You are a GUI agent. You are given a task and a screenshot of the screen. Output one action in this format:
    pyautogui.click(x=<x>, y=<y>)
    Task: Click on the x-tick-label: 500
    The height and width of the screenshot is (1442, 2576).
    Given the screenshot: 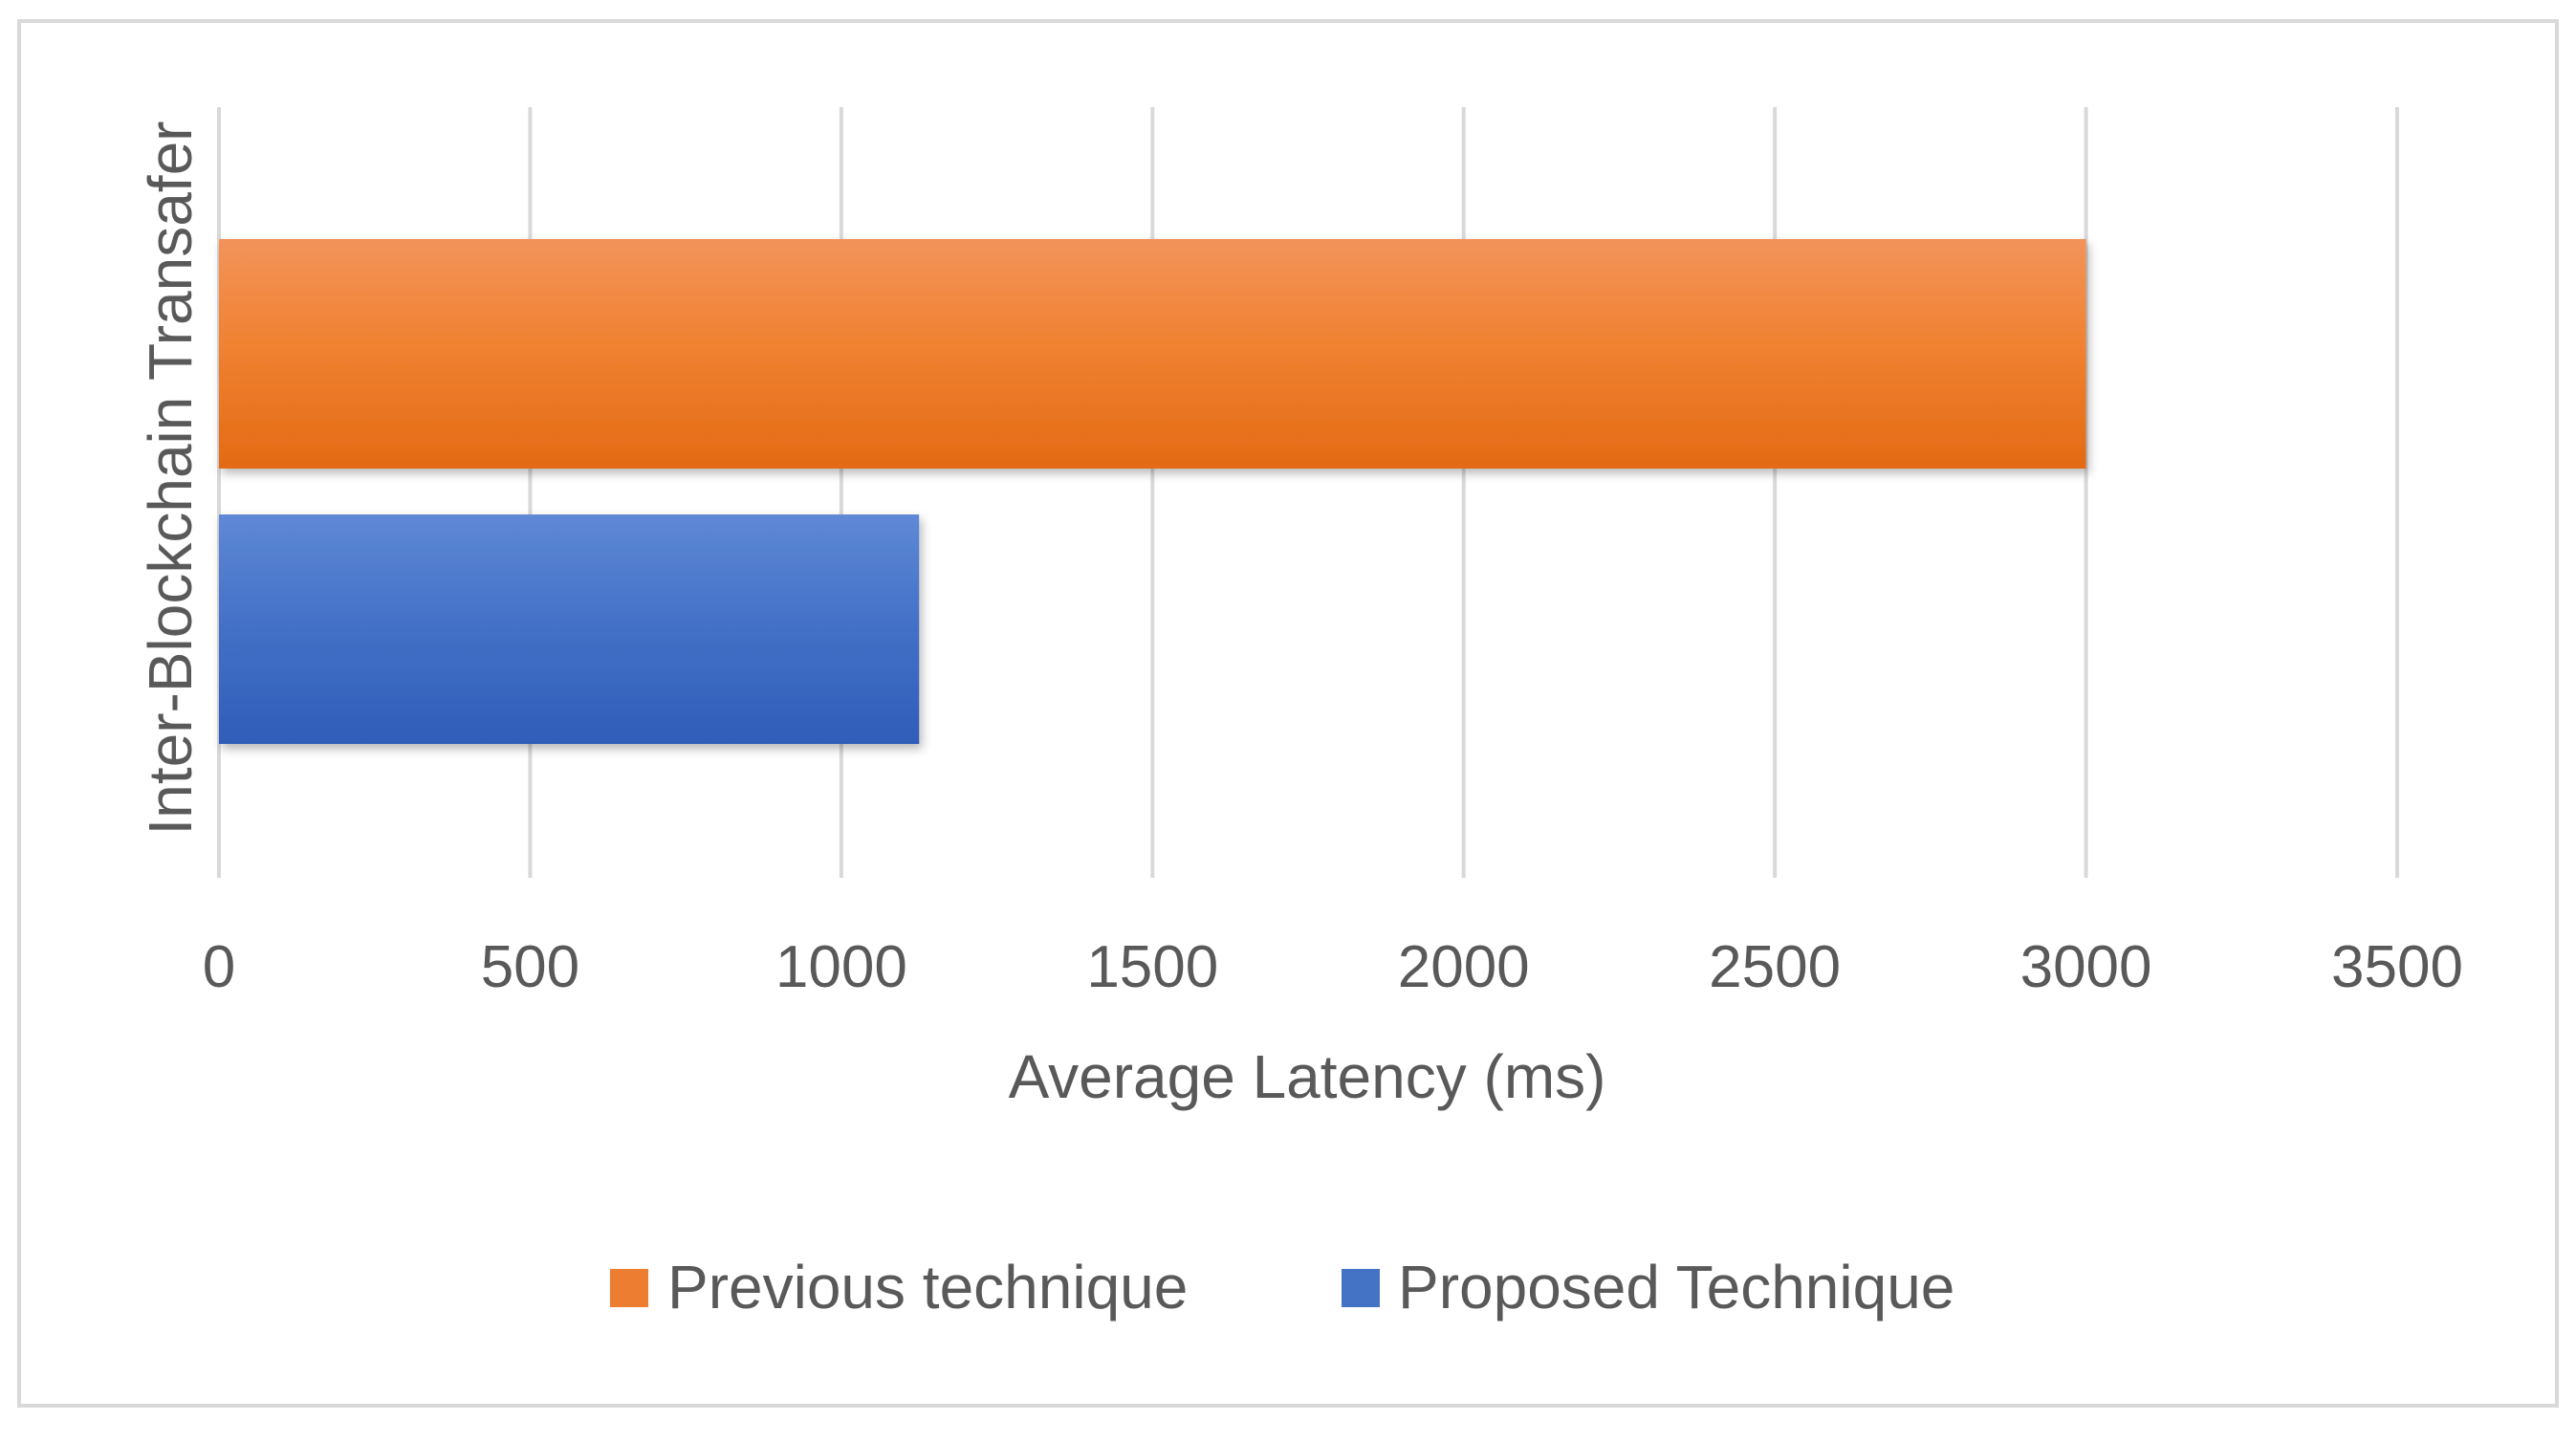 What is the action you would take?
    pyautogui.click(x=530, y=967)
    